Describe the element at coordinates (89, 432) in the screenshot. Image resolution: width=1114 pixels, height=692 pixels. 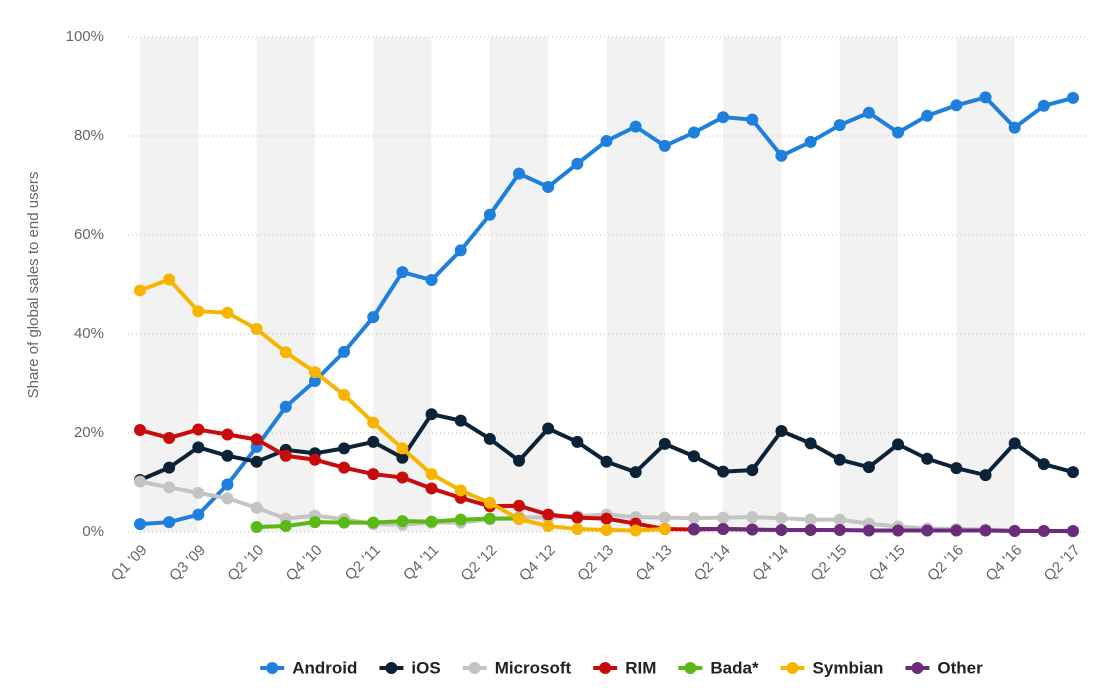
I see `y-tick-label: 20%` at that location.